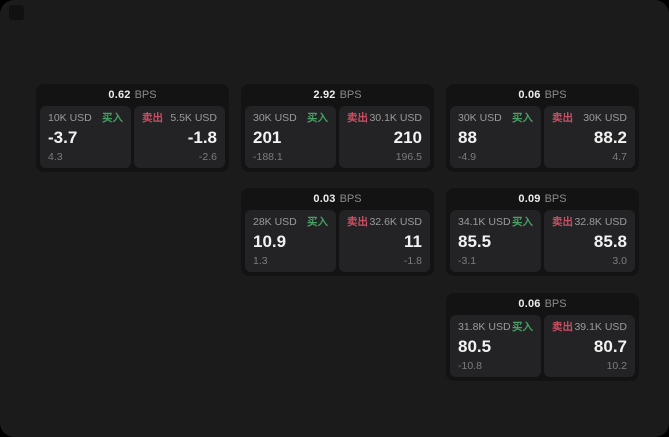  I want to click on buy-price-value: 10.9, so click(270, 241).